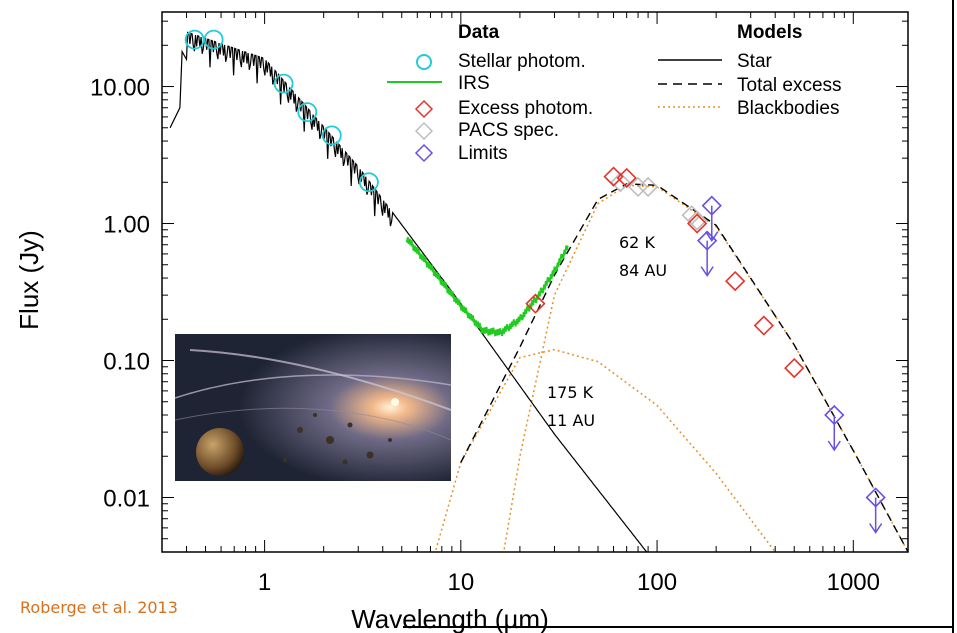 This screenshot has width=957, height=633. Describe the element at coordinates (424, 62) in the screenshot. I see `legend-stellar-marker` at that location.